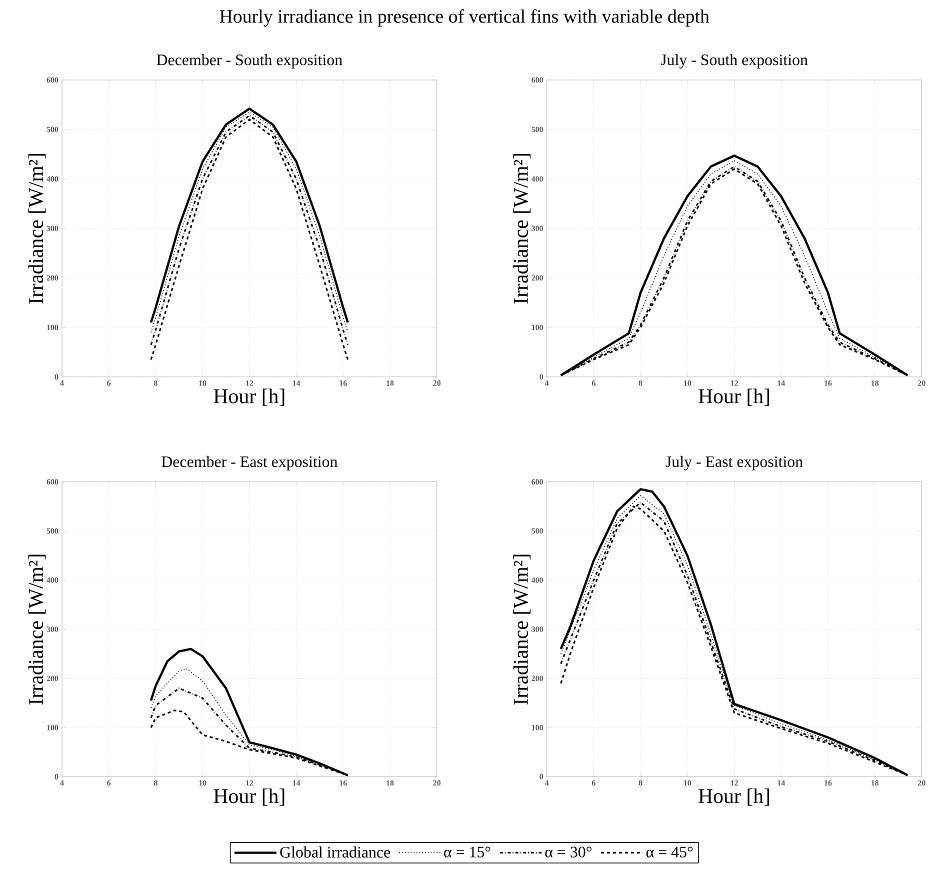 Image resolution: width=929 pixels, height=872 pixels. What do you see at coordinates (465, 18) in the screenshot?
I see `text: Hourly irradiance in presence of vertical fins with variable depth` at bounding box center [465, 18].